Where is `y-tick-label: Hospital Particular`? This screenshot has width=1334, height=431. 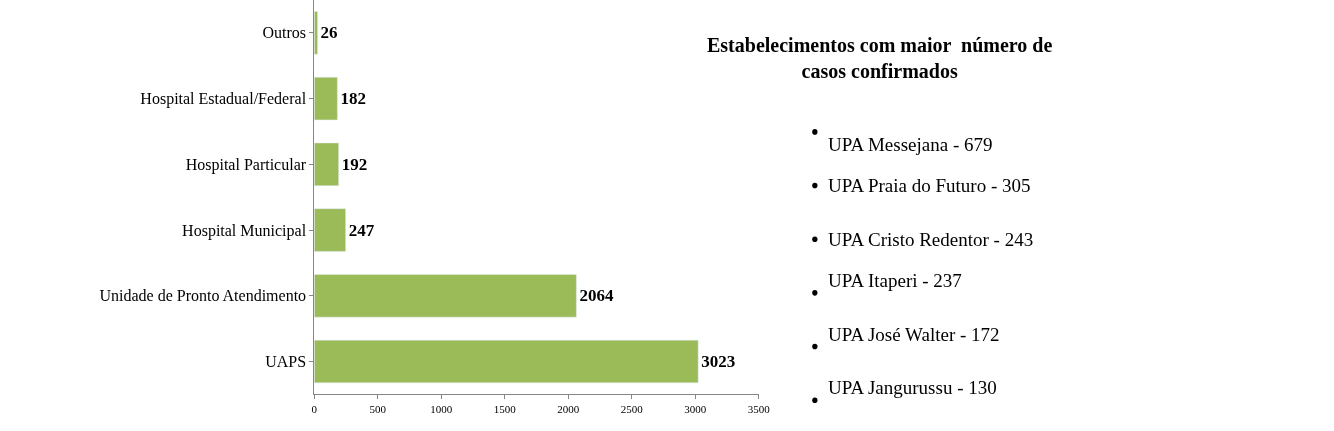 y-tick-label: Hospital Particular is located at coordinates (246, 164).